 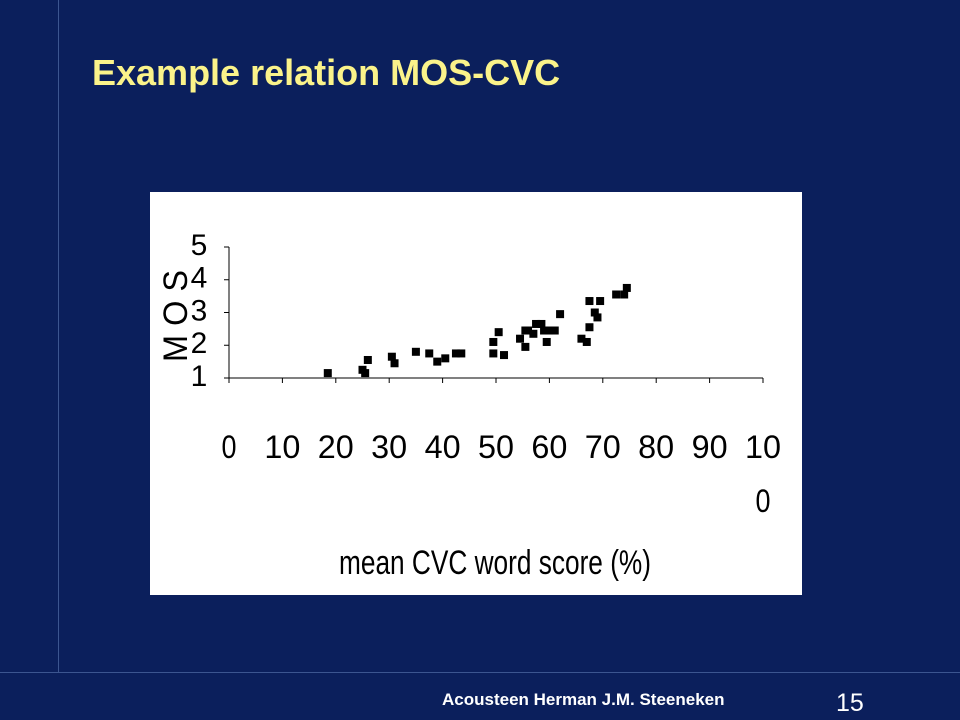 What do you see at coordinates (710, 447) in the screenshot?
I see `x-tick-label: 90` at bounding box center [710, 447].